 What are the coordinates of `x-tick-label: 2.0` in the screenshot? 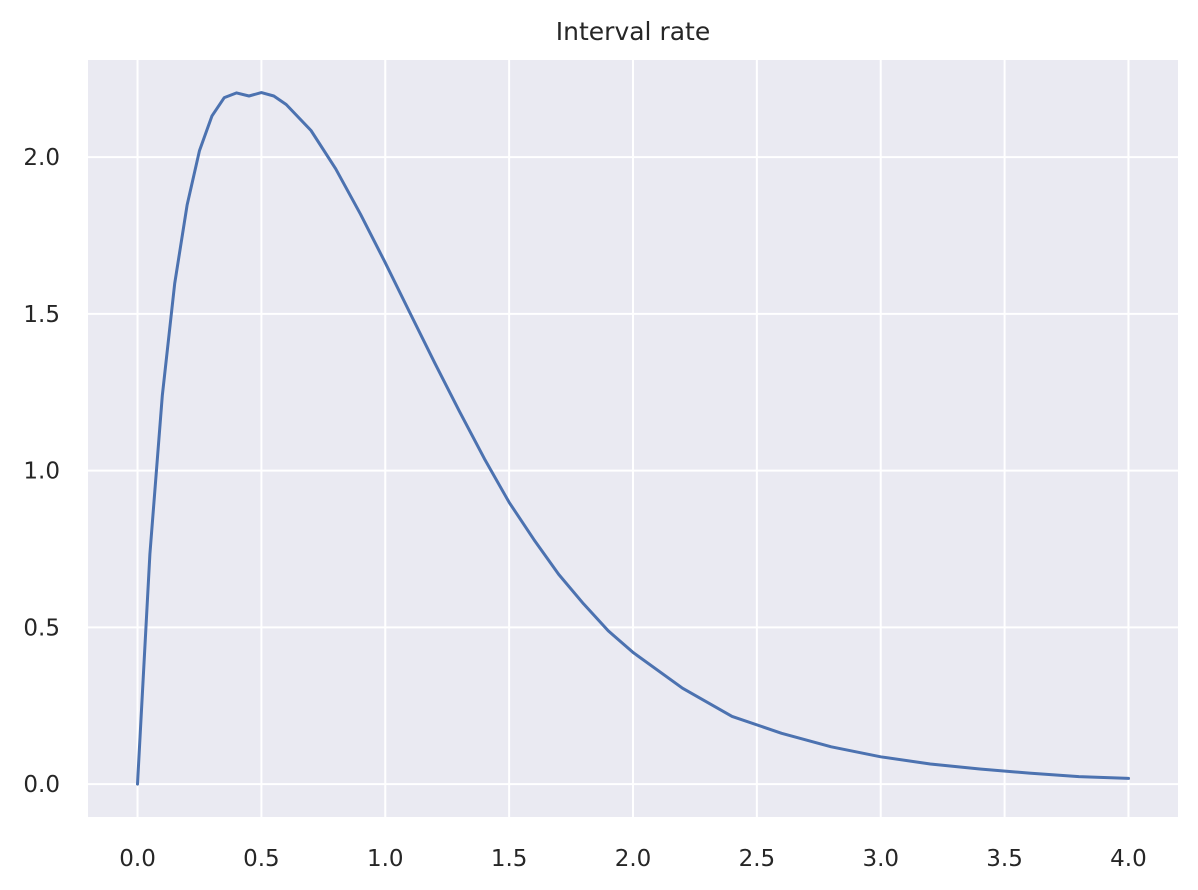 It's located at (633, 859).